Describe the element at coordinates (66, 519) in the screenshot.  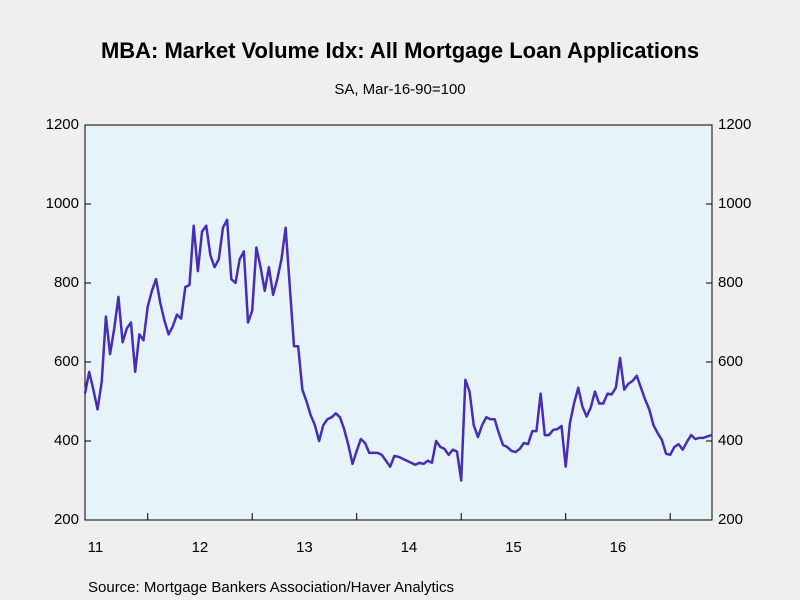
I see `y-tick-label: 200` at that location.